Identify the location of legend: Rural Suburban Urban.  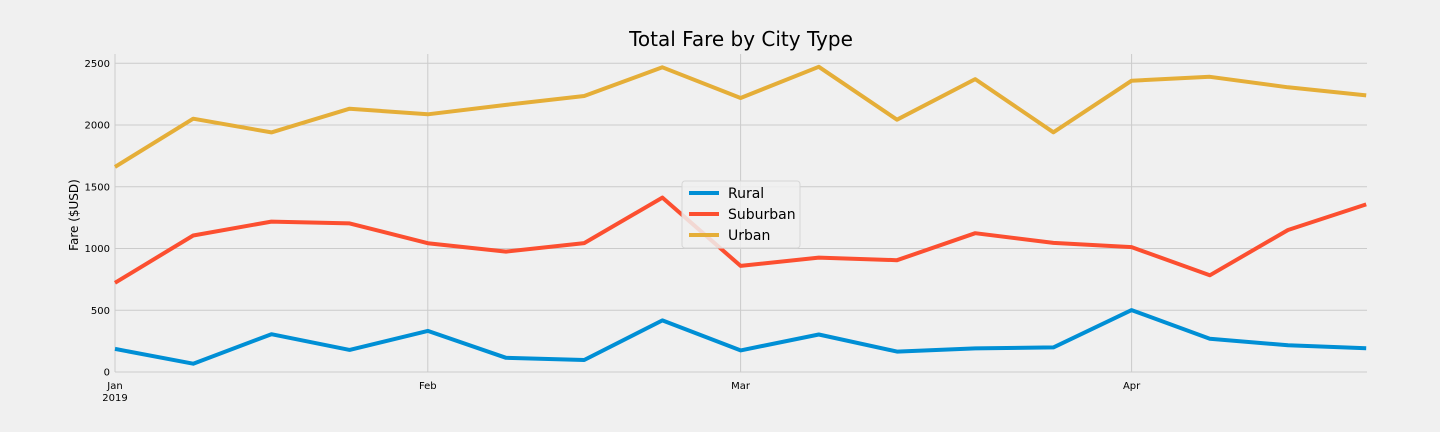
(741, 214).